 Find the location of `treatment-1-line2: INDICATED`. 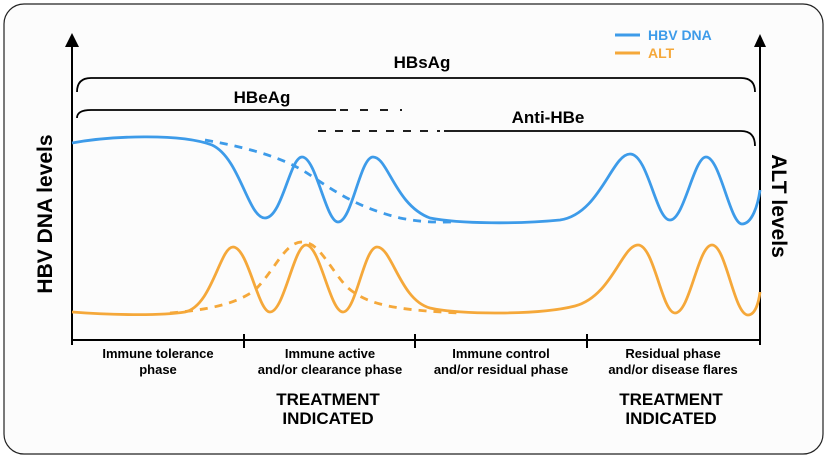

treatment-1-line2: INDICATED is located at coordinates (327, 418).